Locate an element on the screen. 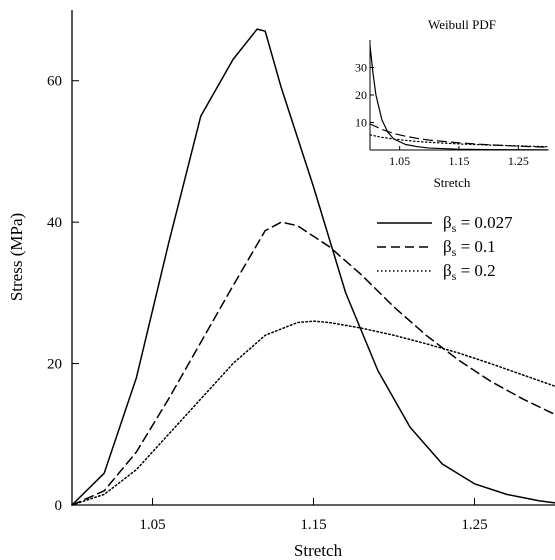  inset-series is located at coordinates (459, 97).